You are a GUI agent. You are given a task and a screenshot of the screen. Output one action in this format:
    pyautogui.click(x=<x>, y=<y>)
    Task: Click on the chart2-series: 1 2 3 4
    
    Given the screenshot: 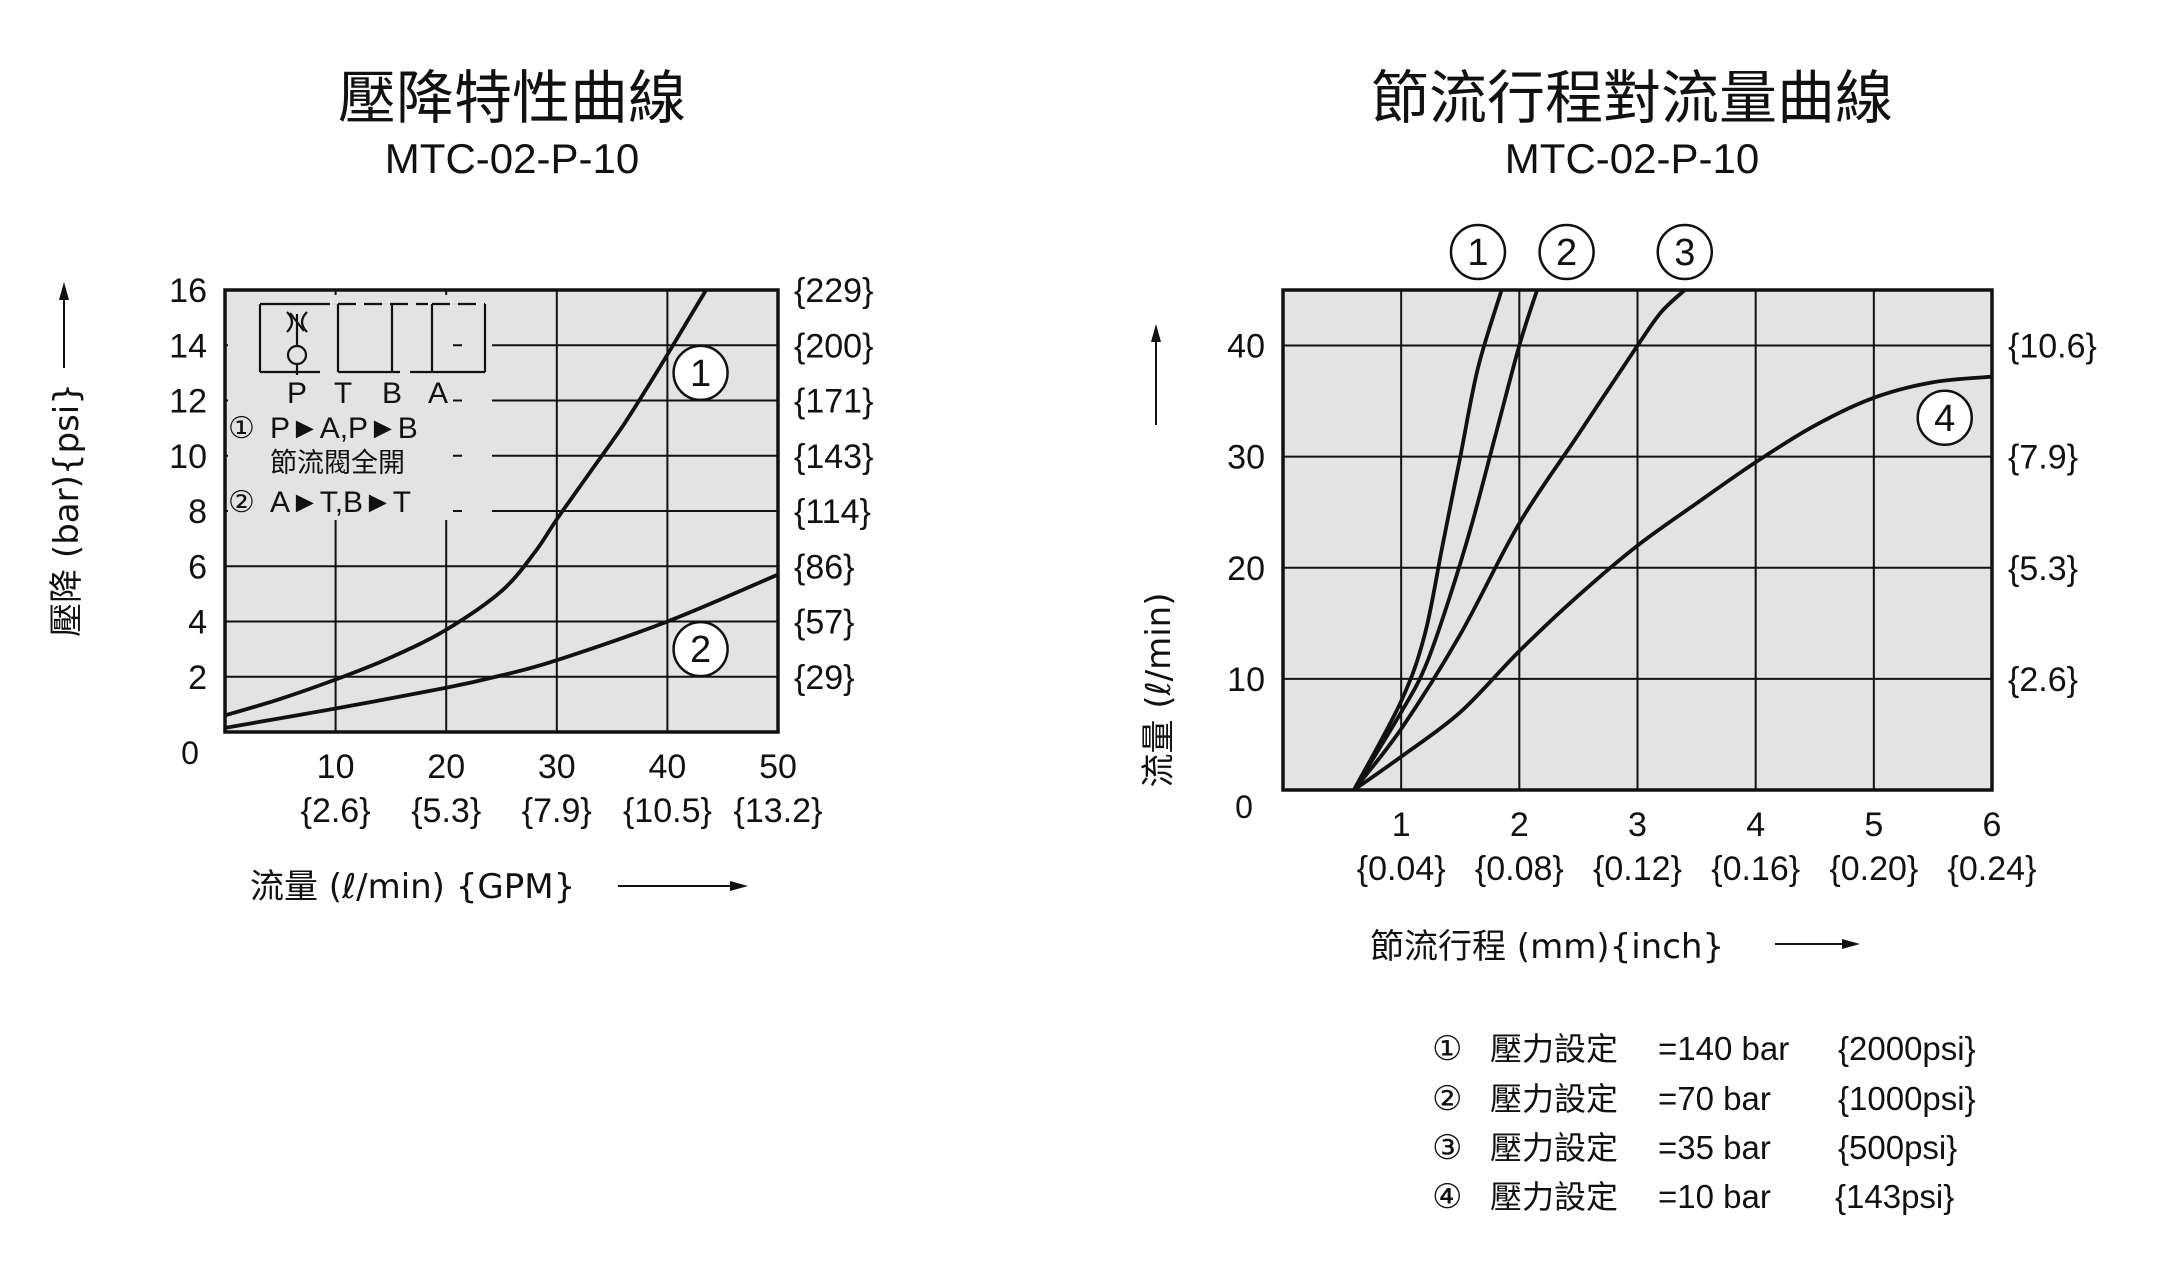 What is the action you would take?
    pyautogui.click(x=1672, y=506)
    